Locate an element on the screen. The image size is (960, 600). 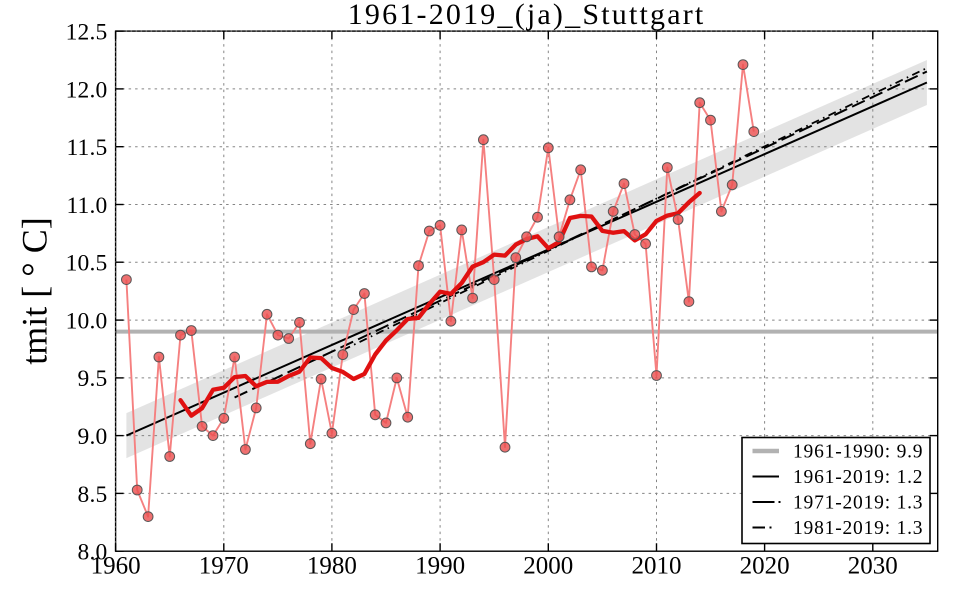
svg-text: tmit [ ° C] is located at coordinates (35, 290).